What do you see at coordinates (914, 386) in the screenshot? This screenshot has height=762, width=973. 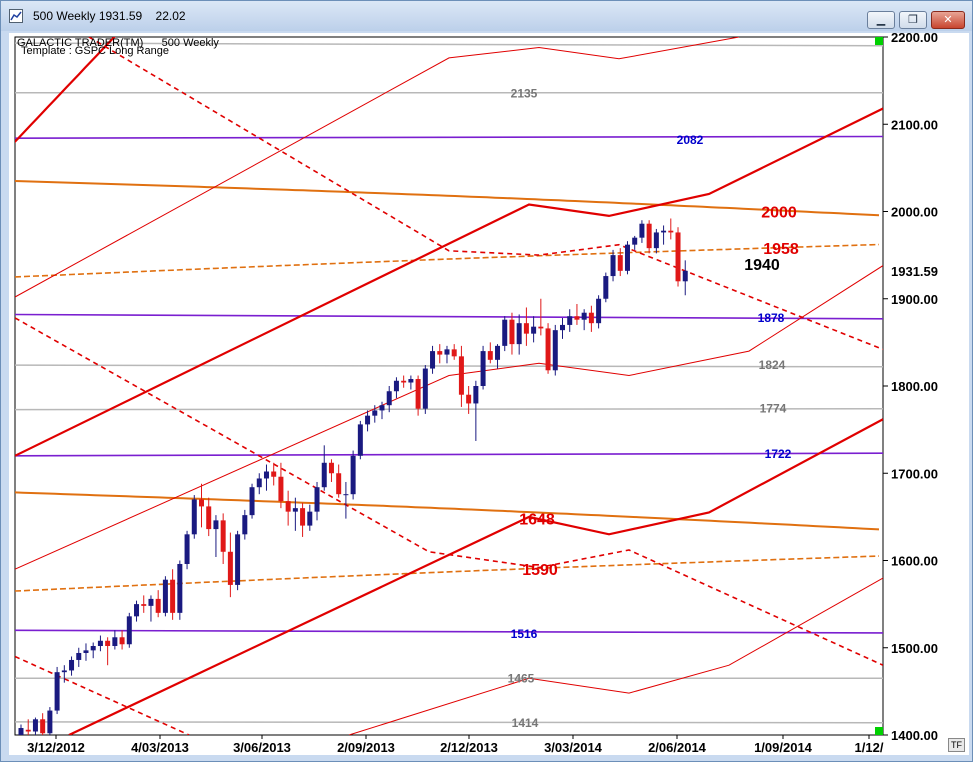 I see `y-tick-label: 1800.00` at bounding box center [914, 386].